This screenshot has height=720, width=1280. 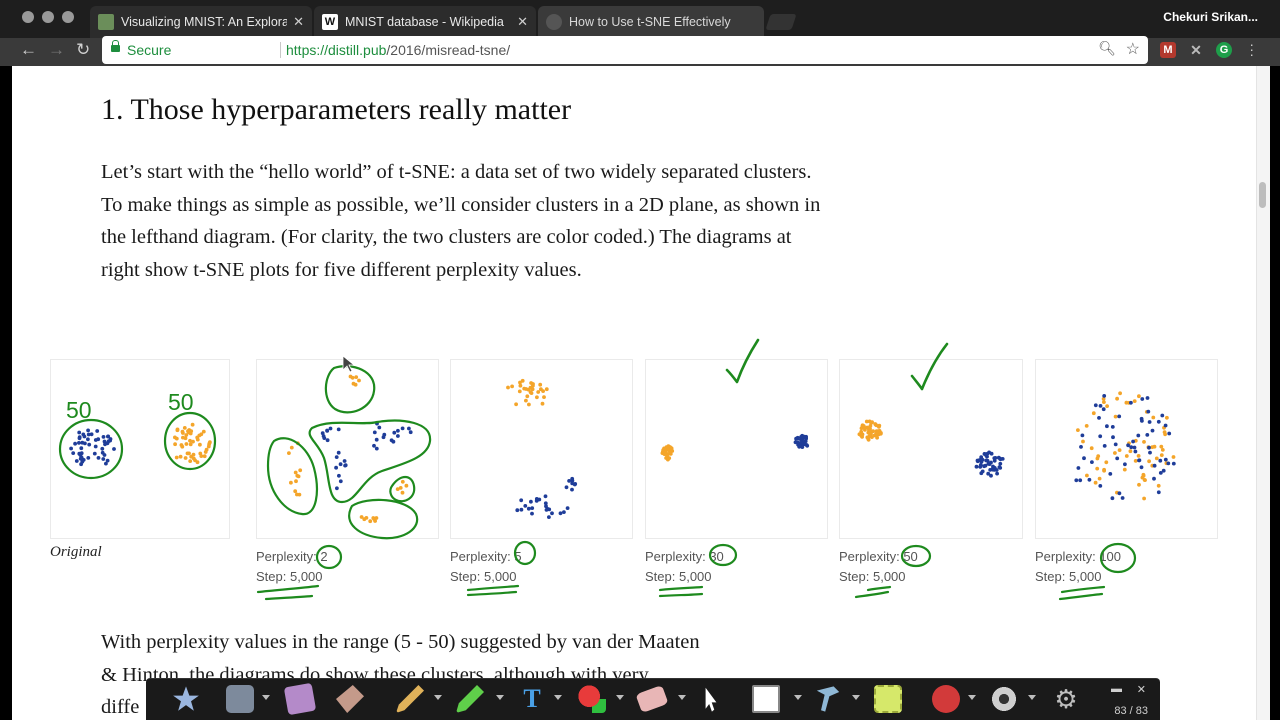 I want to click on perplexity-2-plot-panel, so click(x=347, y=449).